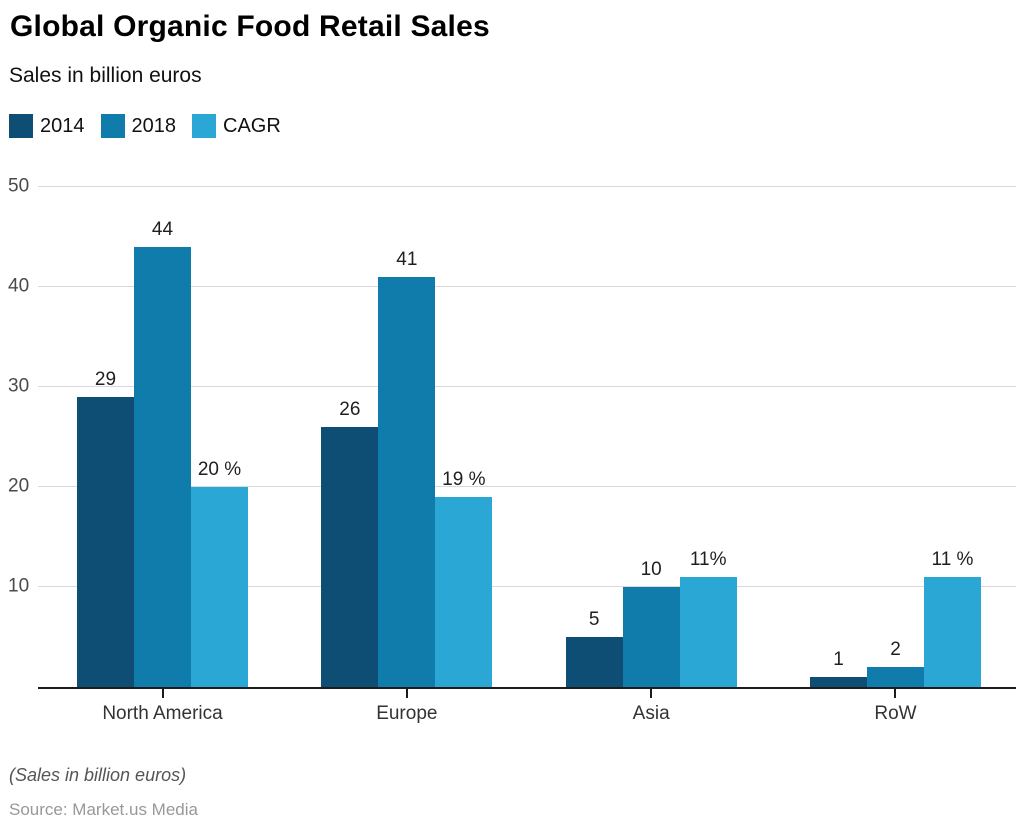 This screenshot has height=832, width=1024. I want to click on bar-2018-north-america: 44, so click(162, 453).